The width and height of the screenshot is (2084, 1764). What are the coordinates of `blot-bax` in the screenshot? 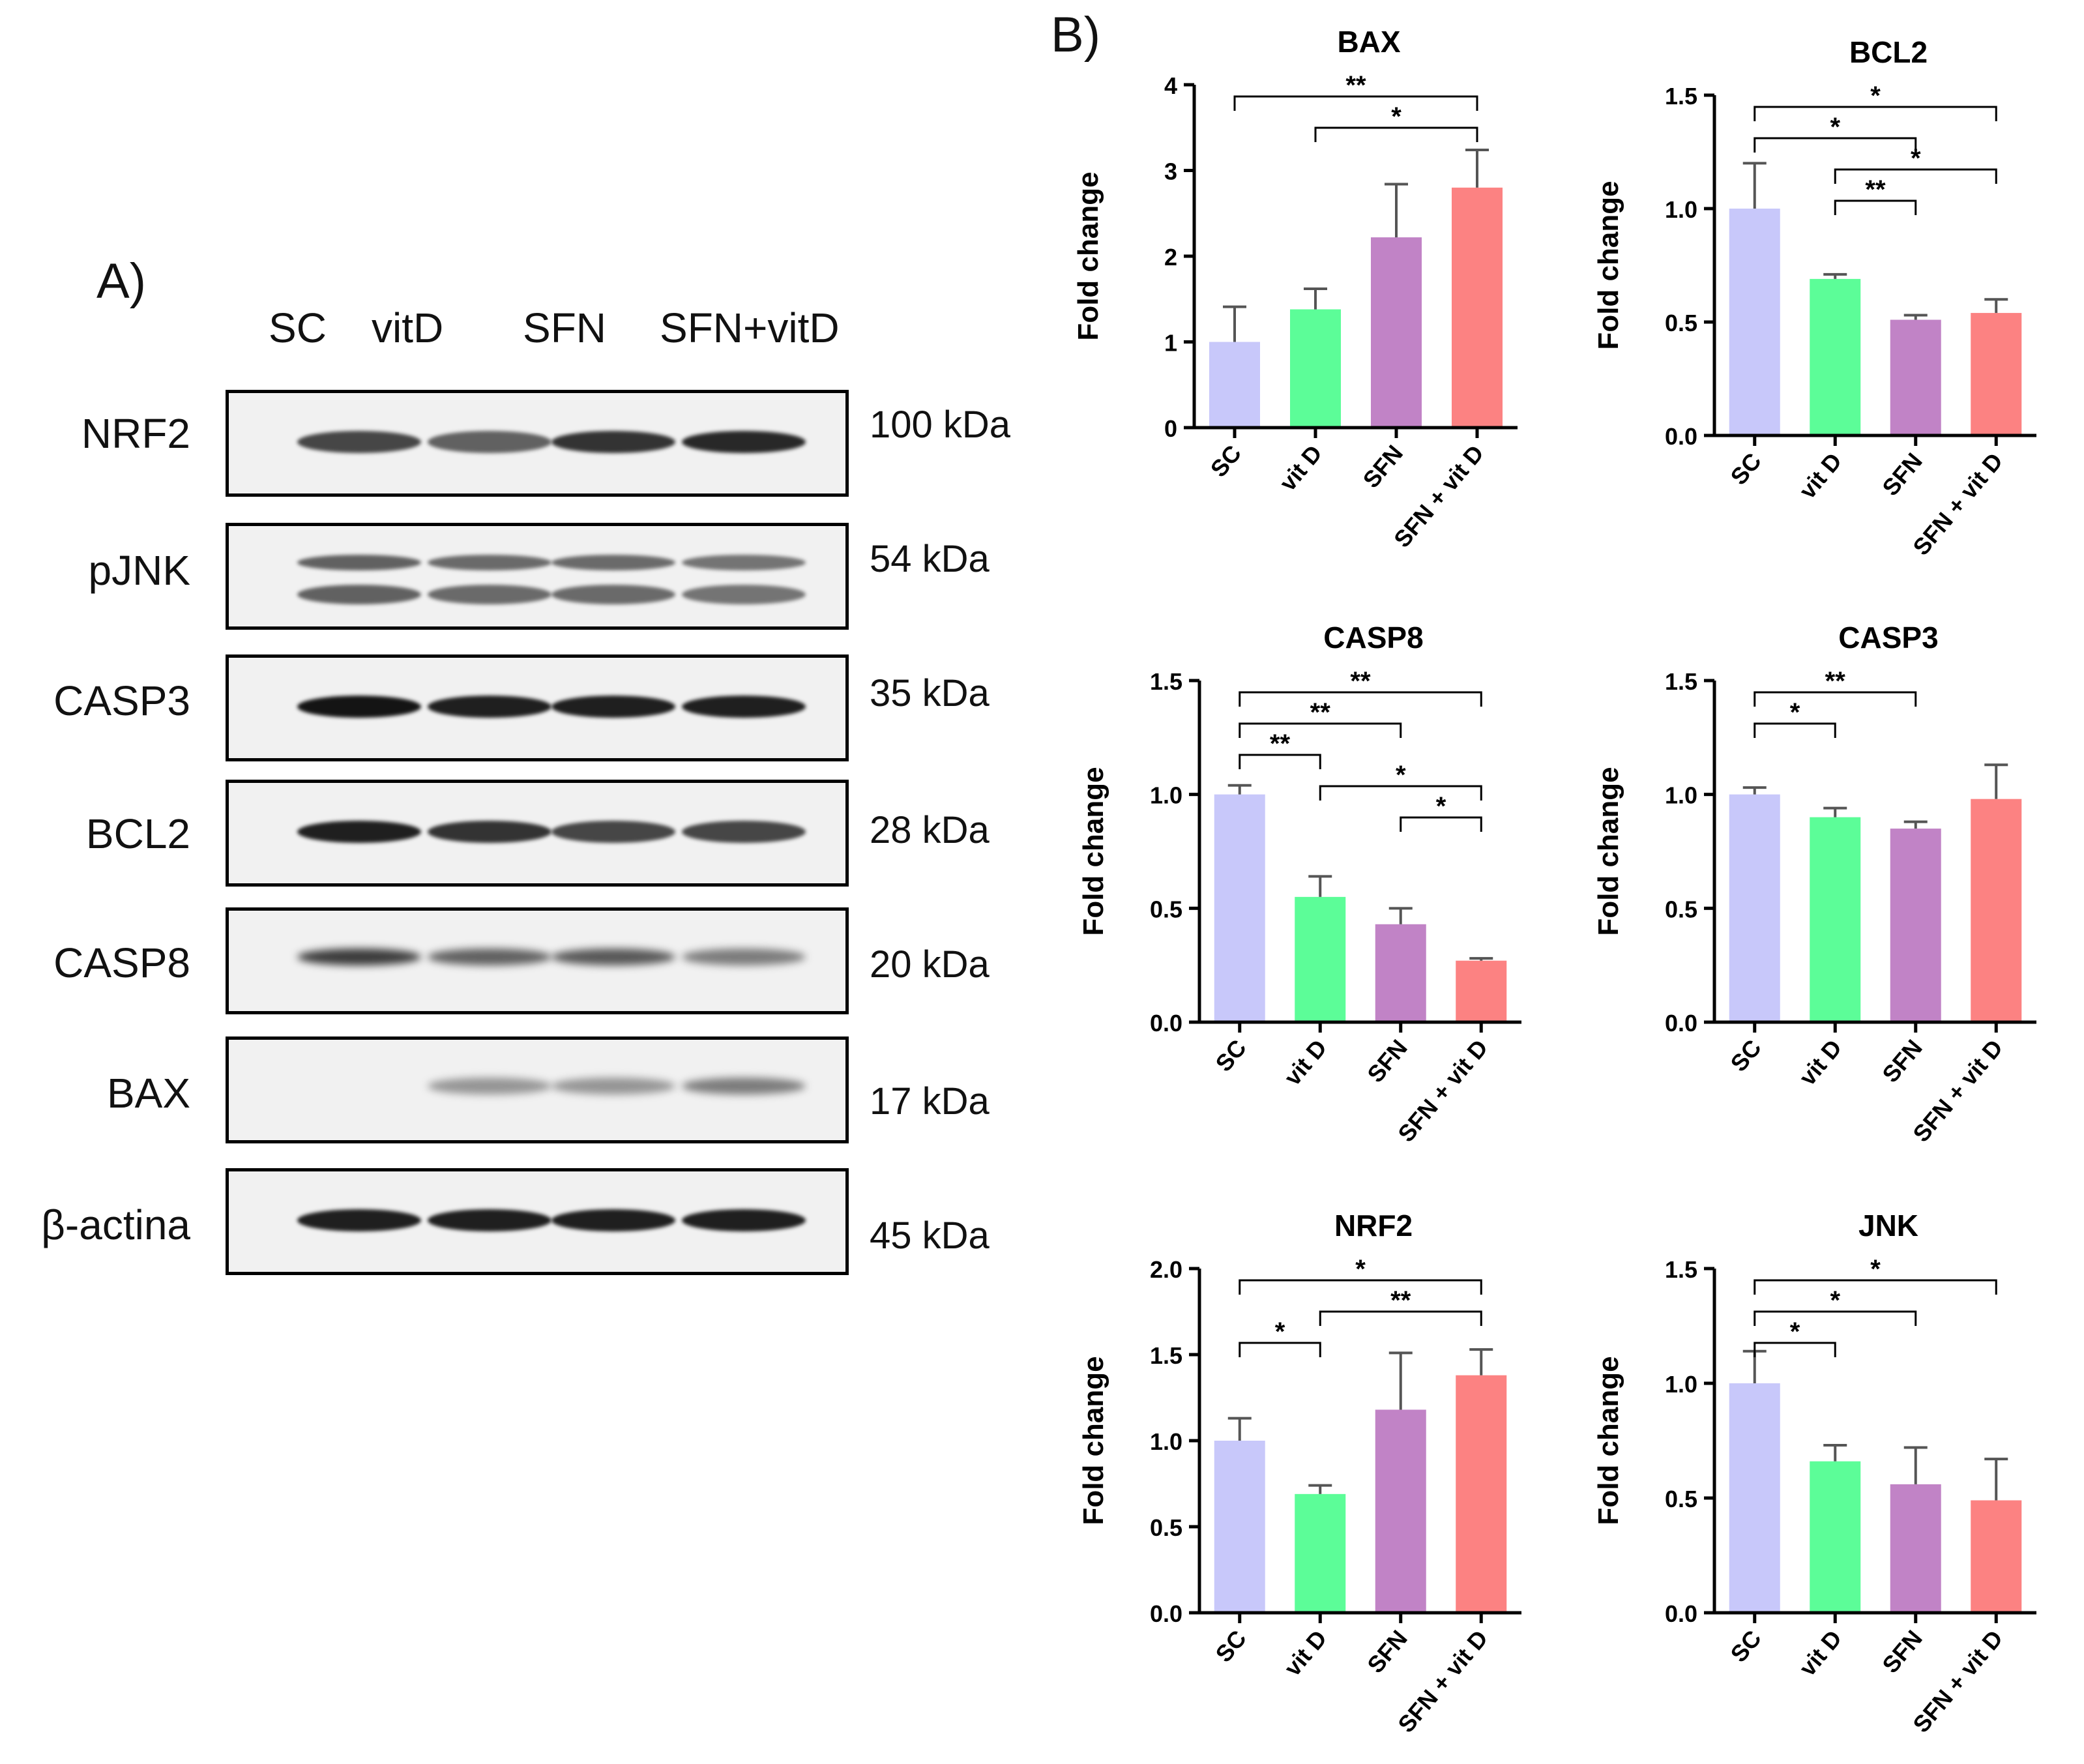 It's located at (537, 1089).